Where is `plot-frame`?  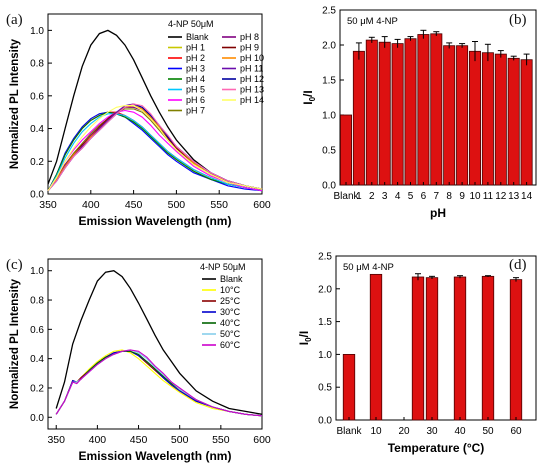 plot-frame is located at coordinates (155, 344).